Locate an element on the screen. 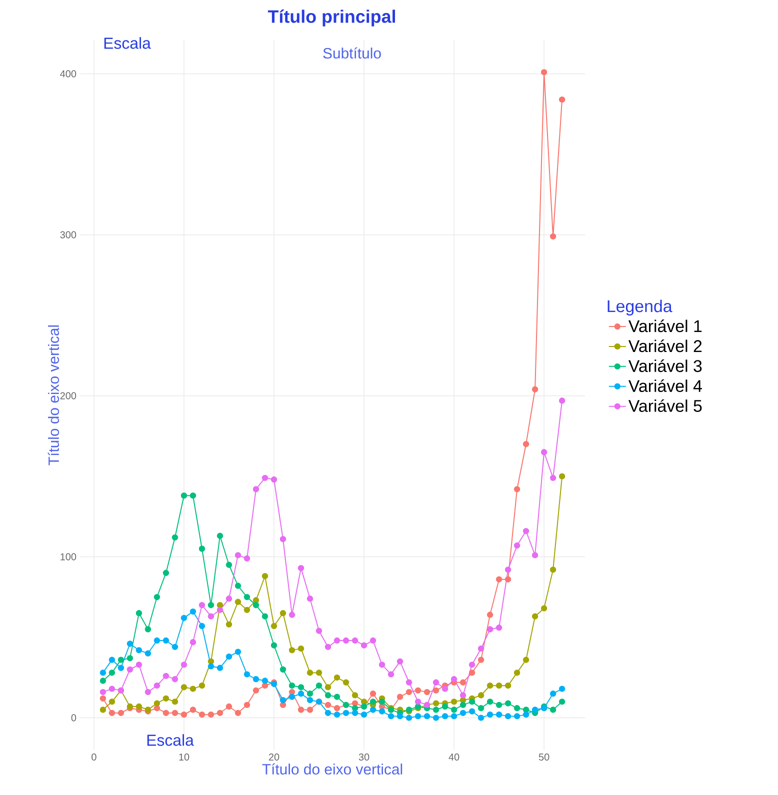 This screenshot has height=795, width=778. x-tick-label: 30 is located at coordinates (364, 757).